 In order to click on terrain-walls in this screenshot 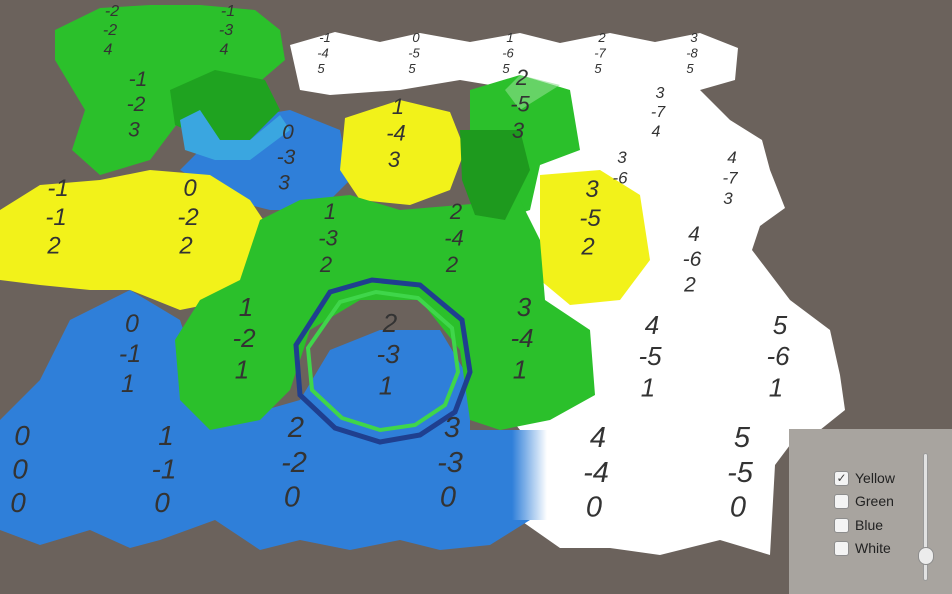, I will do `click(365, 145)`.